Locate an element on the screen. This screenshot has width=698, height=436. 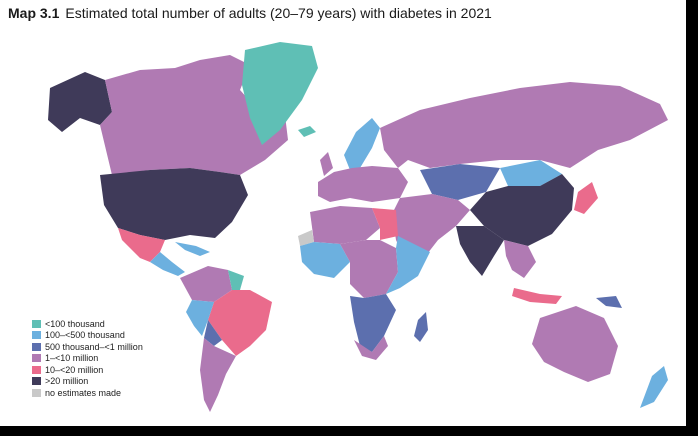
region-china is located at coordinates (522, 210).